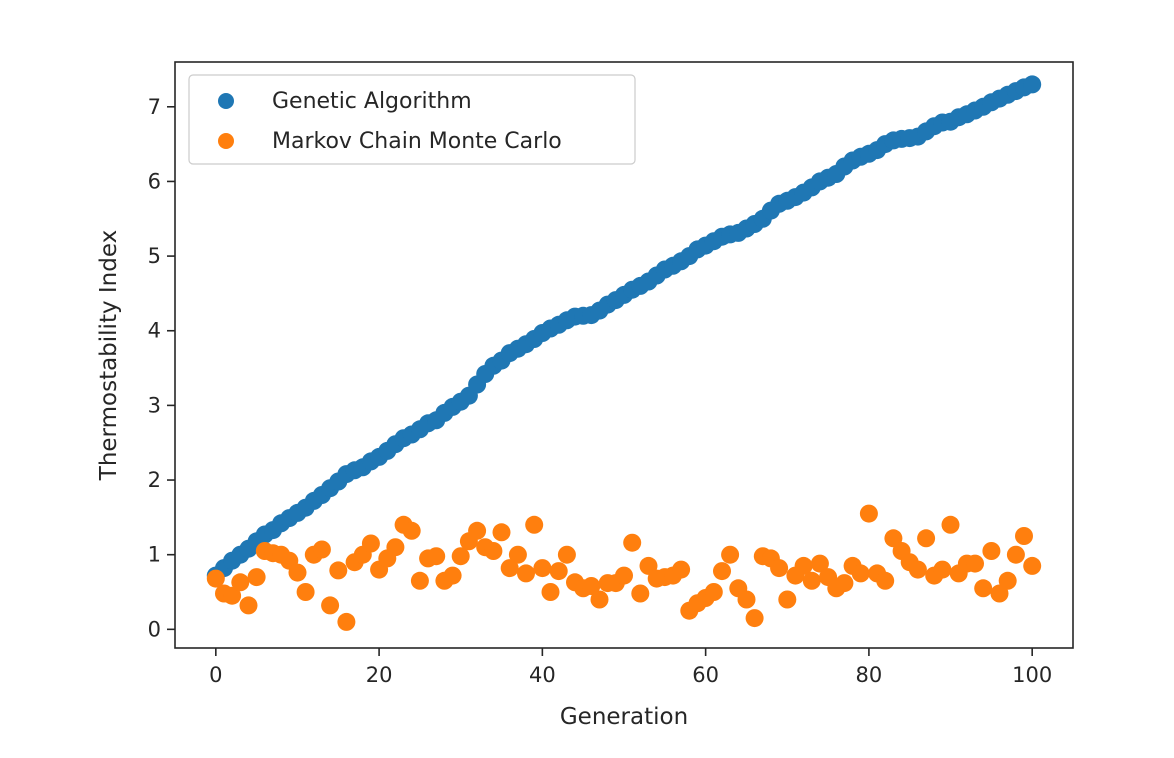  What do you see at coordinates (154, 555) in the screenshot?
I see `y-tick-label: 1` at bounding box center [154, 555].